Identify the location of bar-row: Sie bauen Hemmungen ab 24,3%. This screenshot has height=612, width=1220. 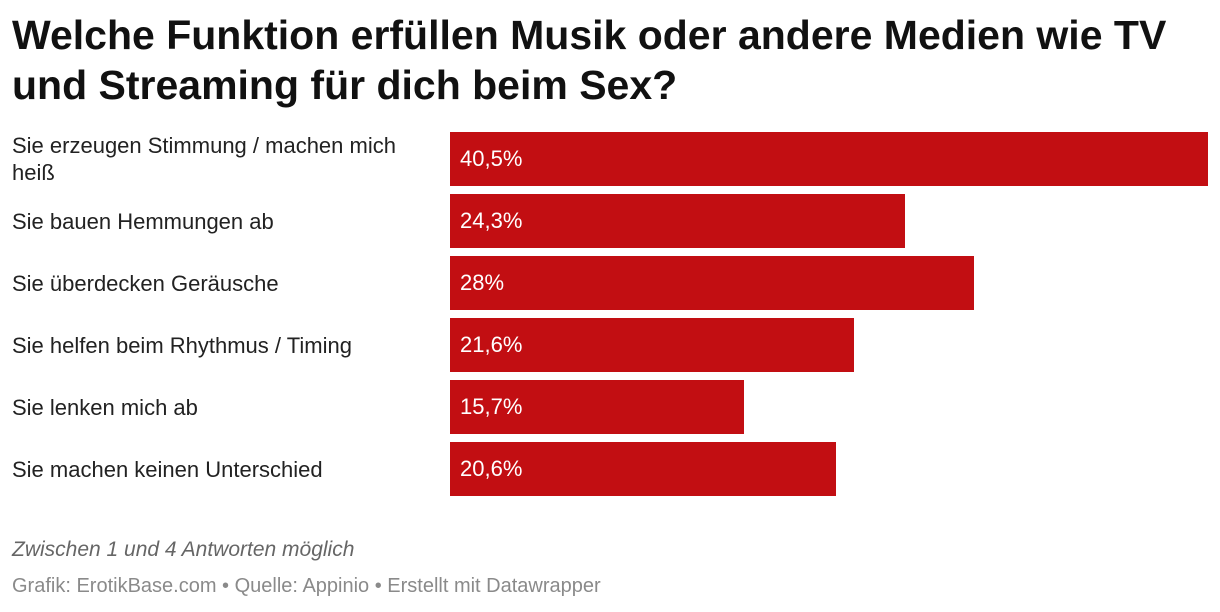
(610, 221).